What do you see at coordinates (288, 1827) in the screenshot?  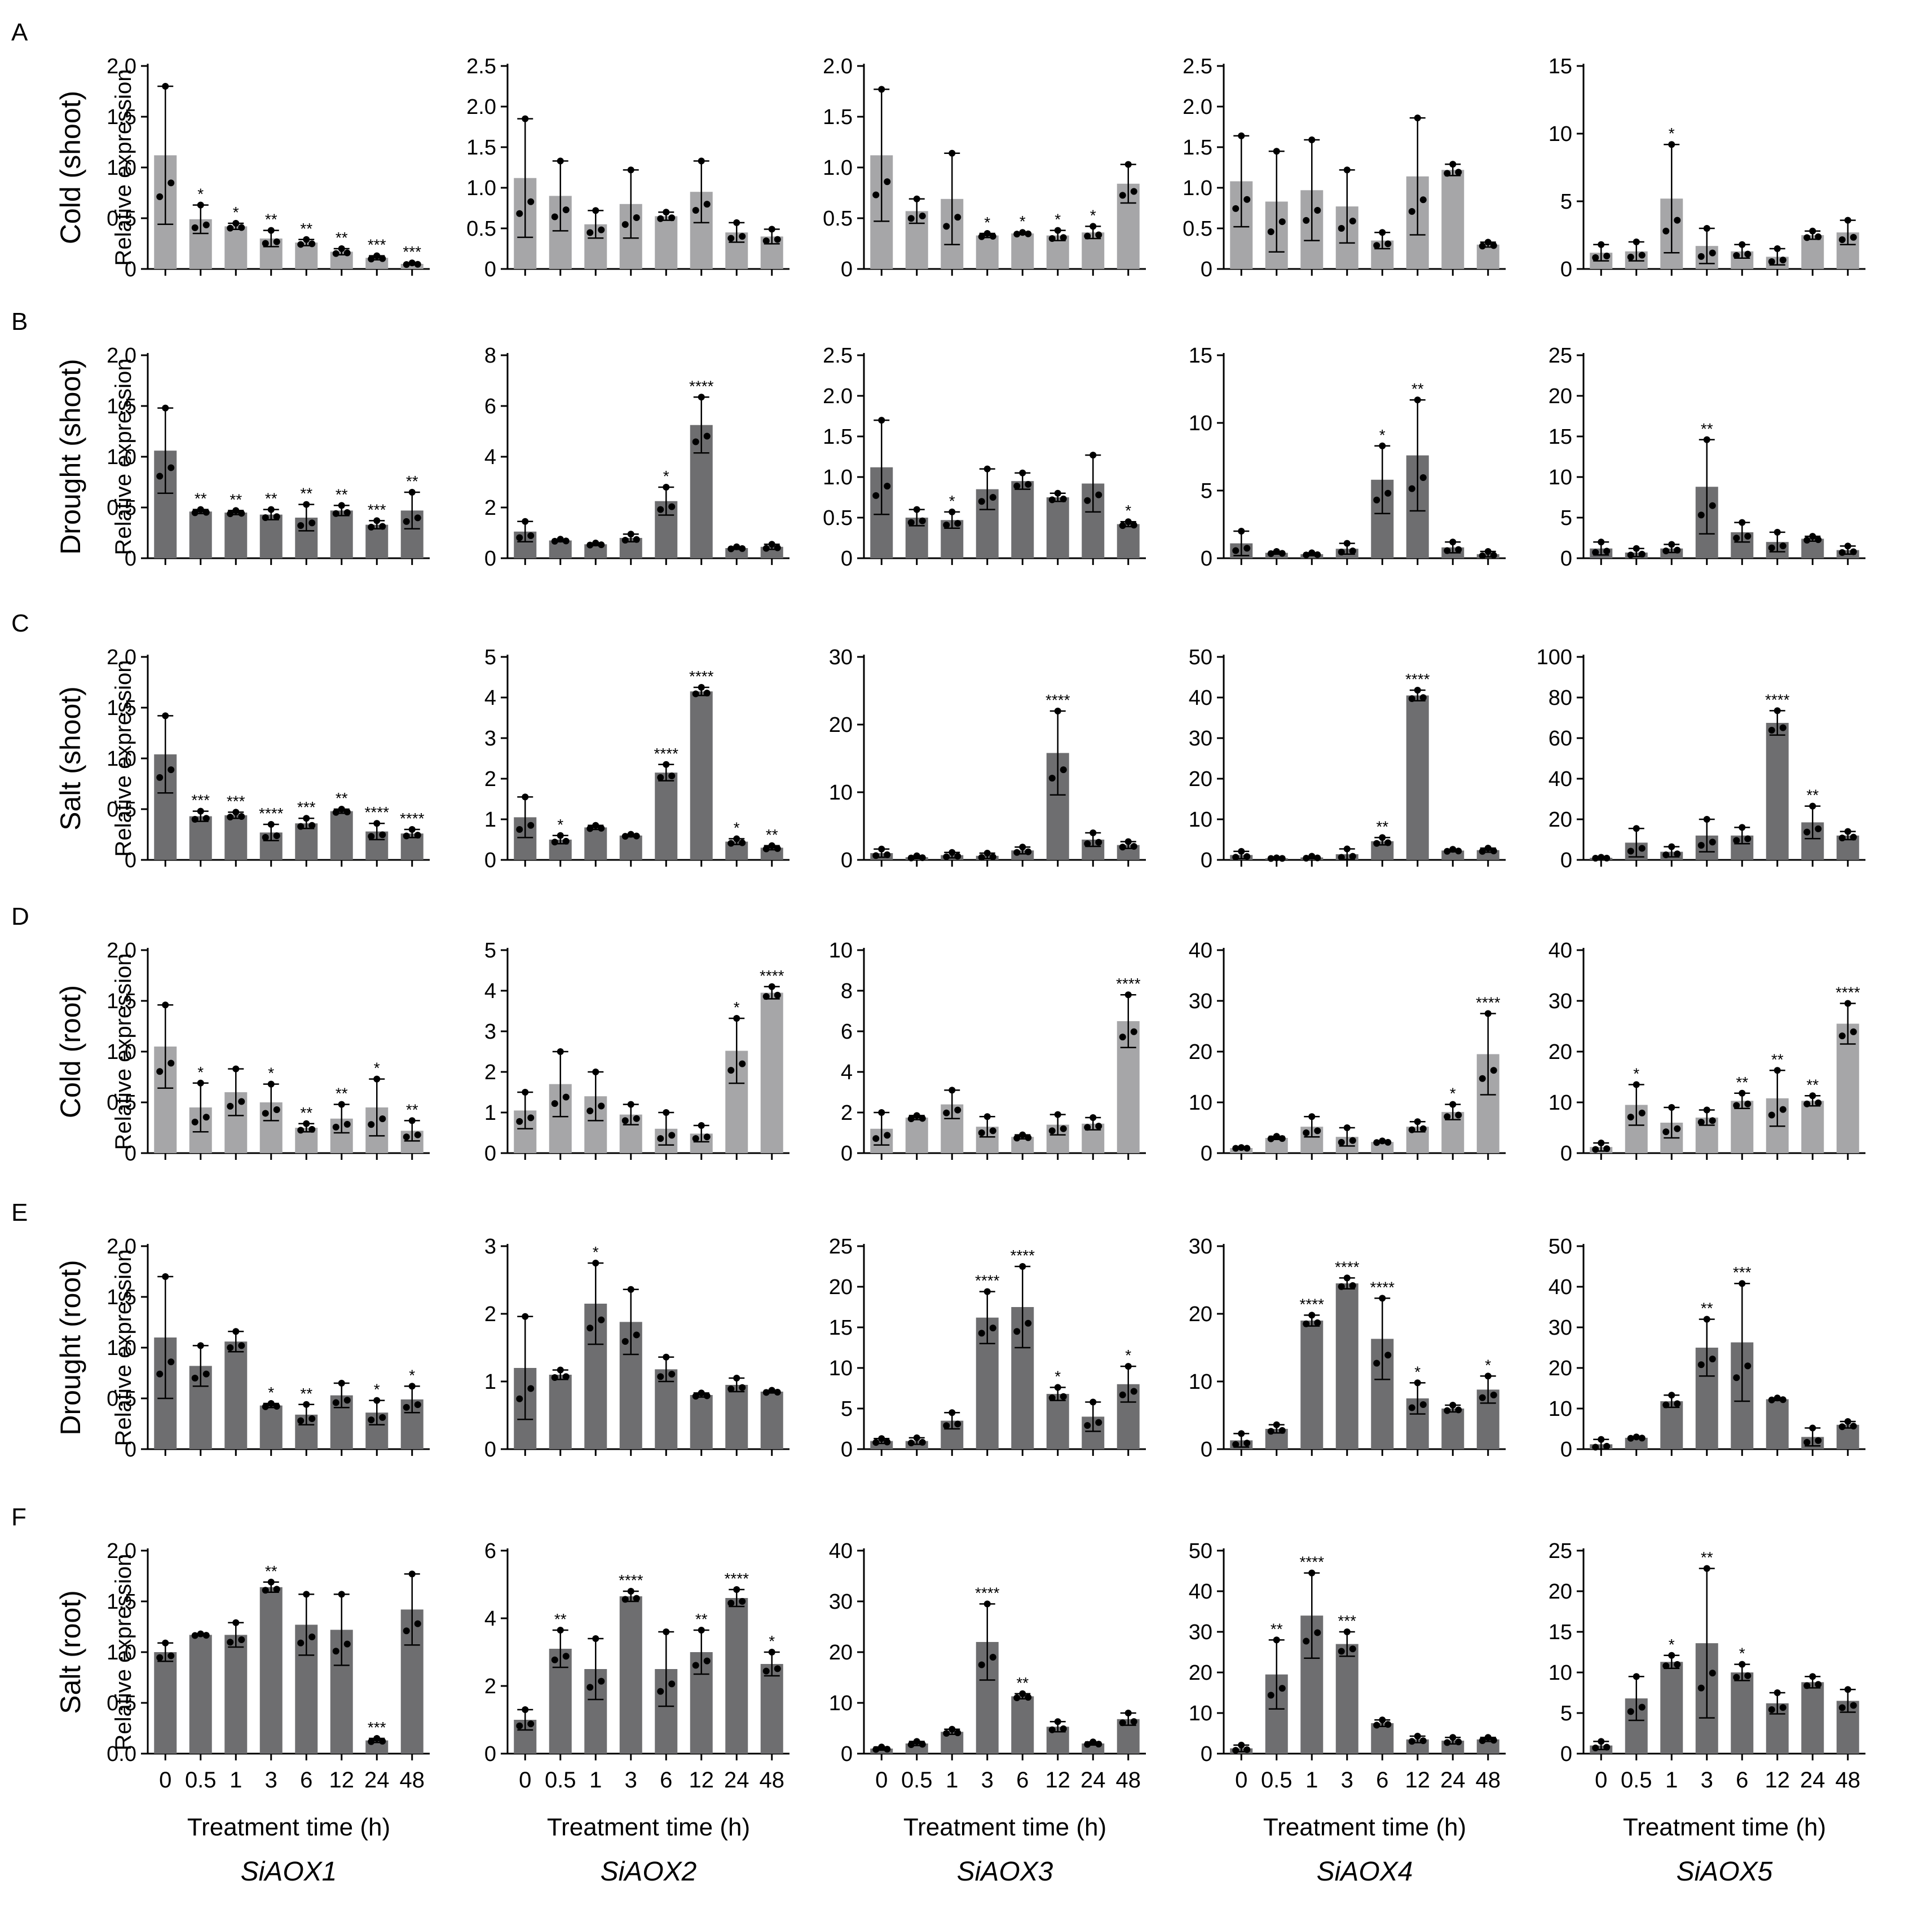 I see `x-axis-title: Treatment time (h)` at bounding box center [288, 1827].